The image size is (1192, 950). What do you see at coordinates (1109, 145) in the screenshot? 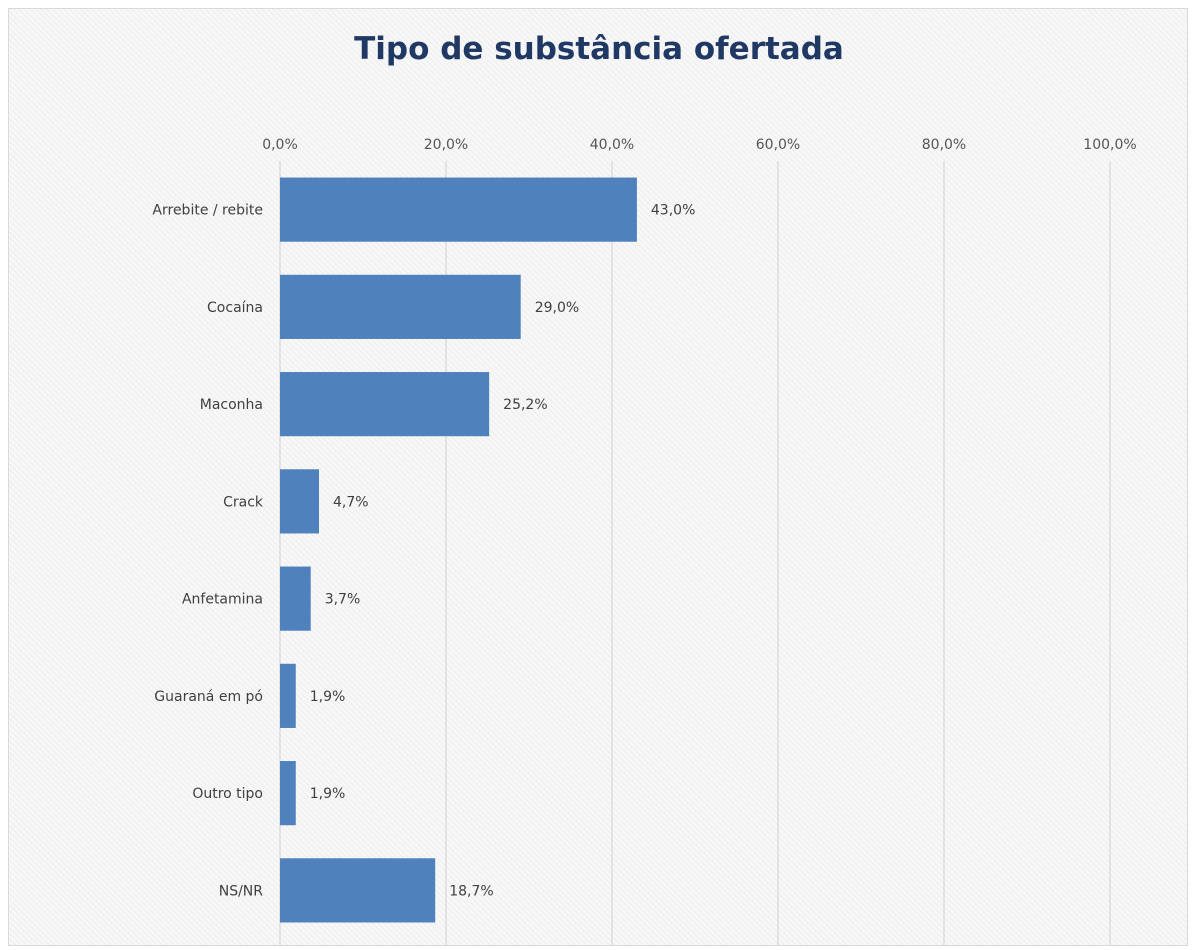
I see `x-tick-label: 100,0%` at bounding box center [1109, 145].